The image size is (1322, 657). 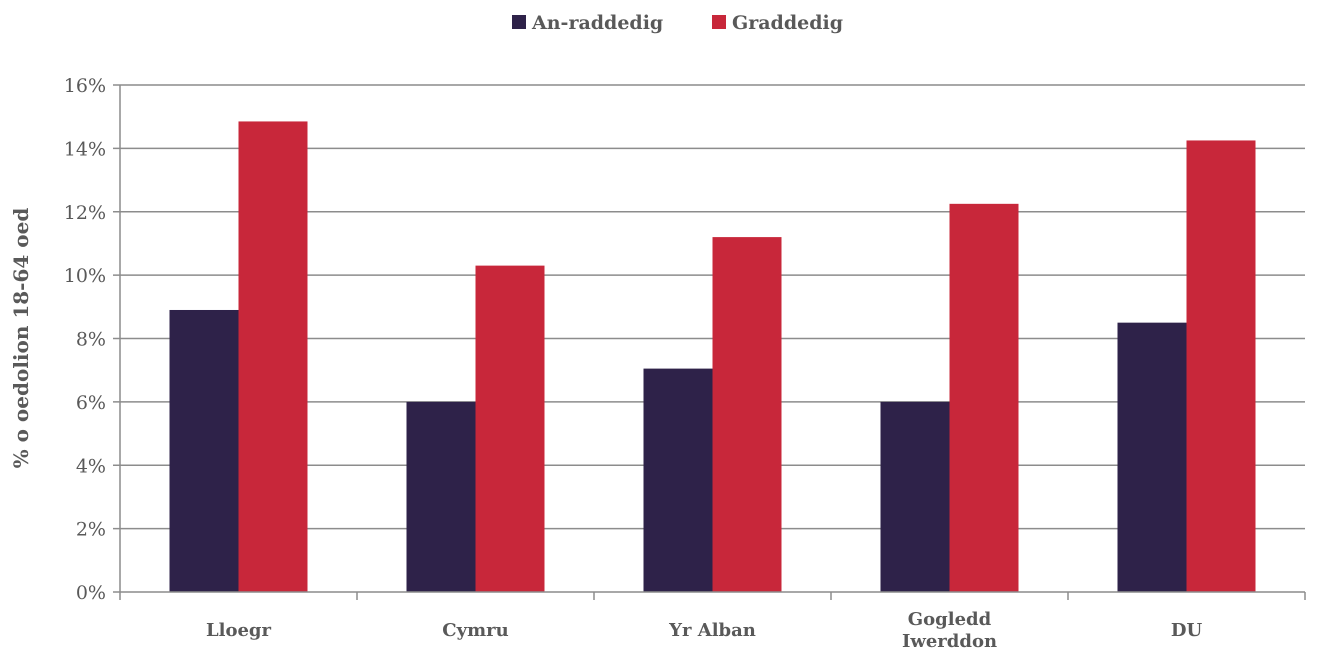 What do you see at coordinates (475, 630) in the screenshot?
I see `x-tick-label: Cymru` at bounding box center [475, 630].